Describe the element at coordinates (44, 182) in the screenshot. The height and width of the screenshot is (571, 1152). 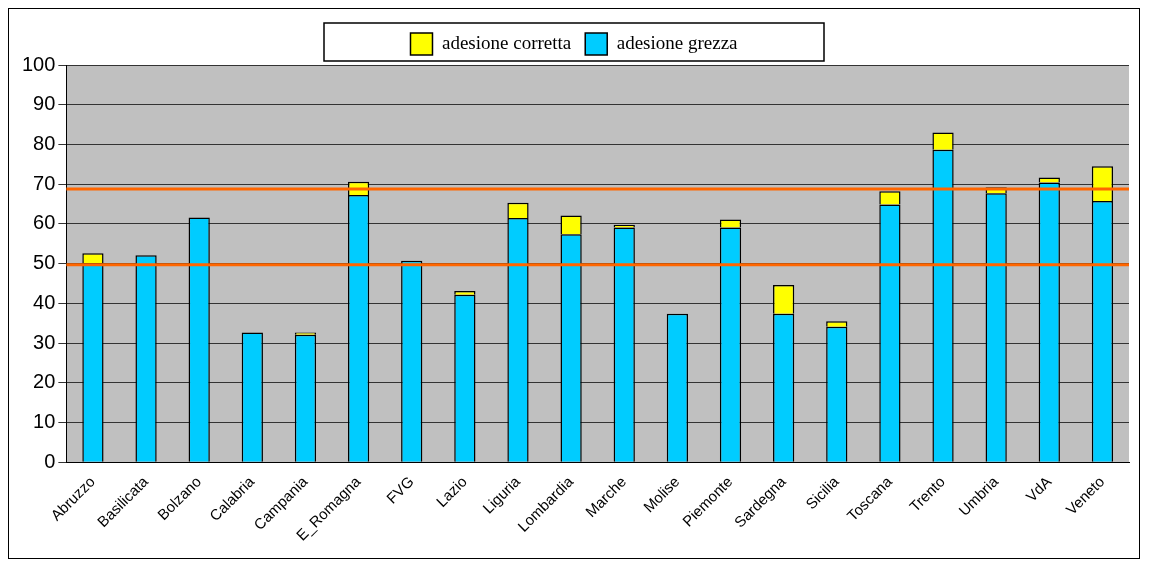
I see `y-tick-label: 70` at that location.